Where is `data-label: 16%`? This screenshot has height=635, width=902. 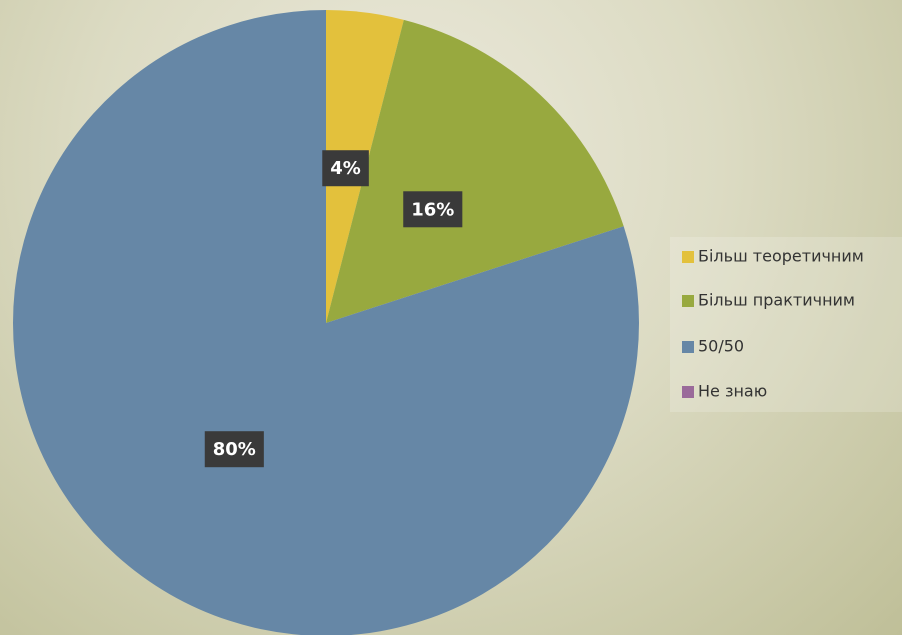 data-label: 16% is located at coordinates (432, 209).